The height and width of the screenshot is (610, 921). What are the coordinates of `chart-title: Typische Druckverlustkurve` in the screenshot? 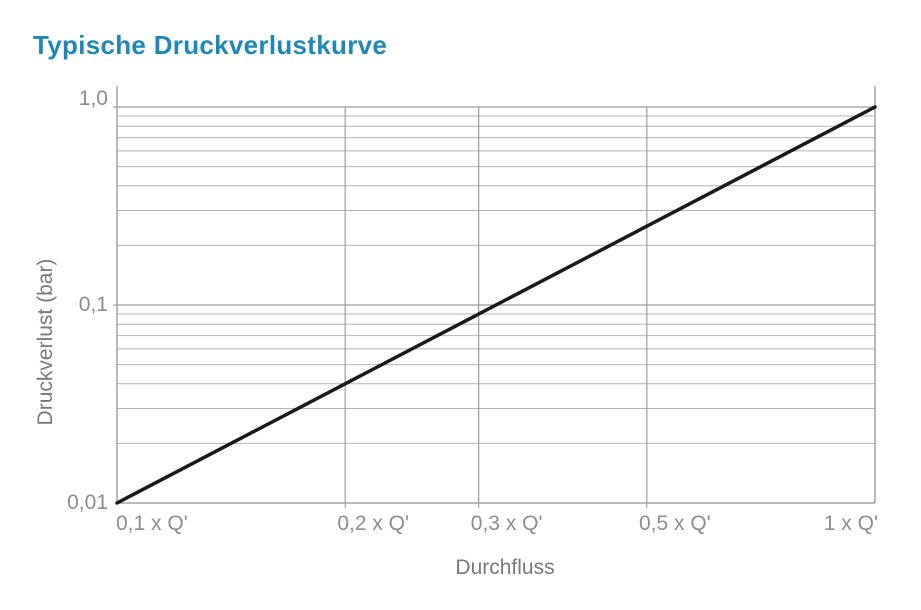 It's located at (210, 45).